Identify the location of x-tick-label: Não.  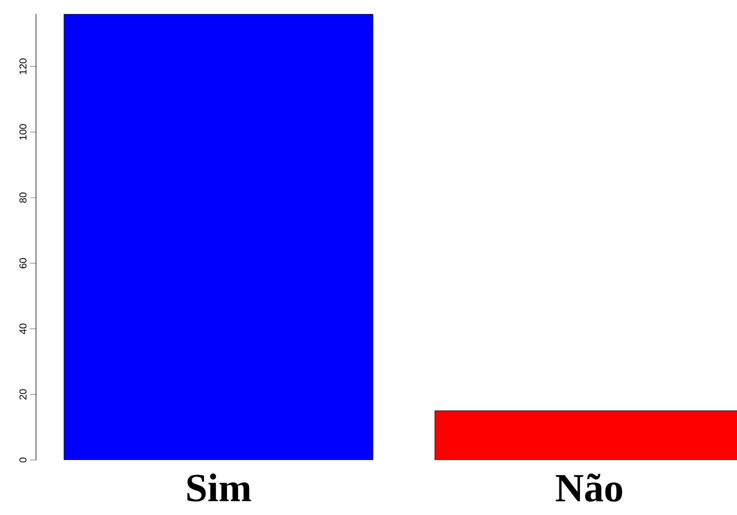
(589, 488).